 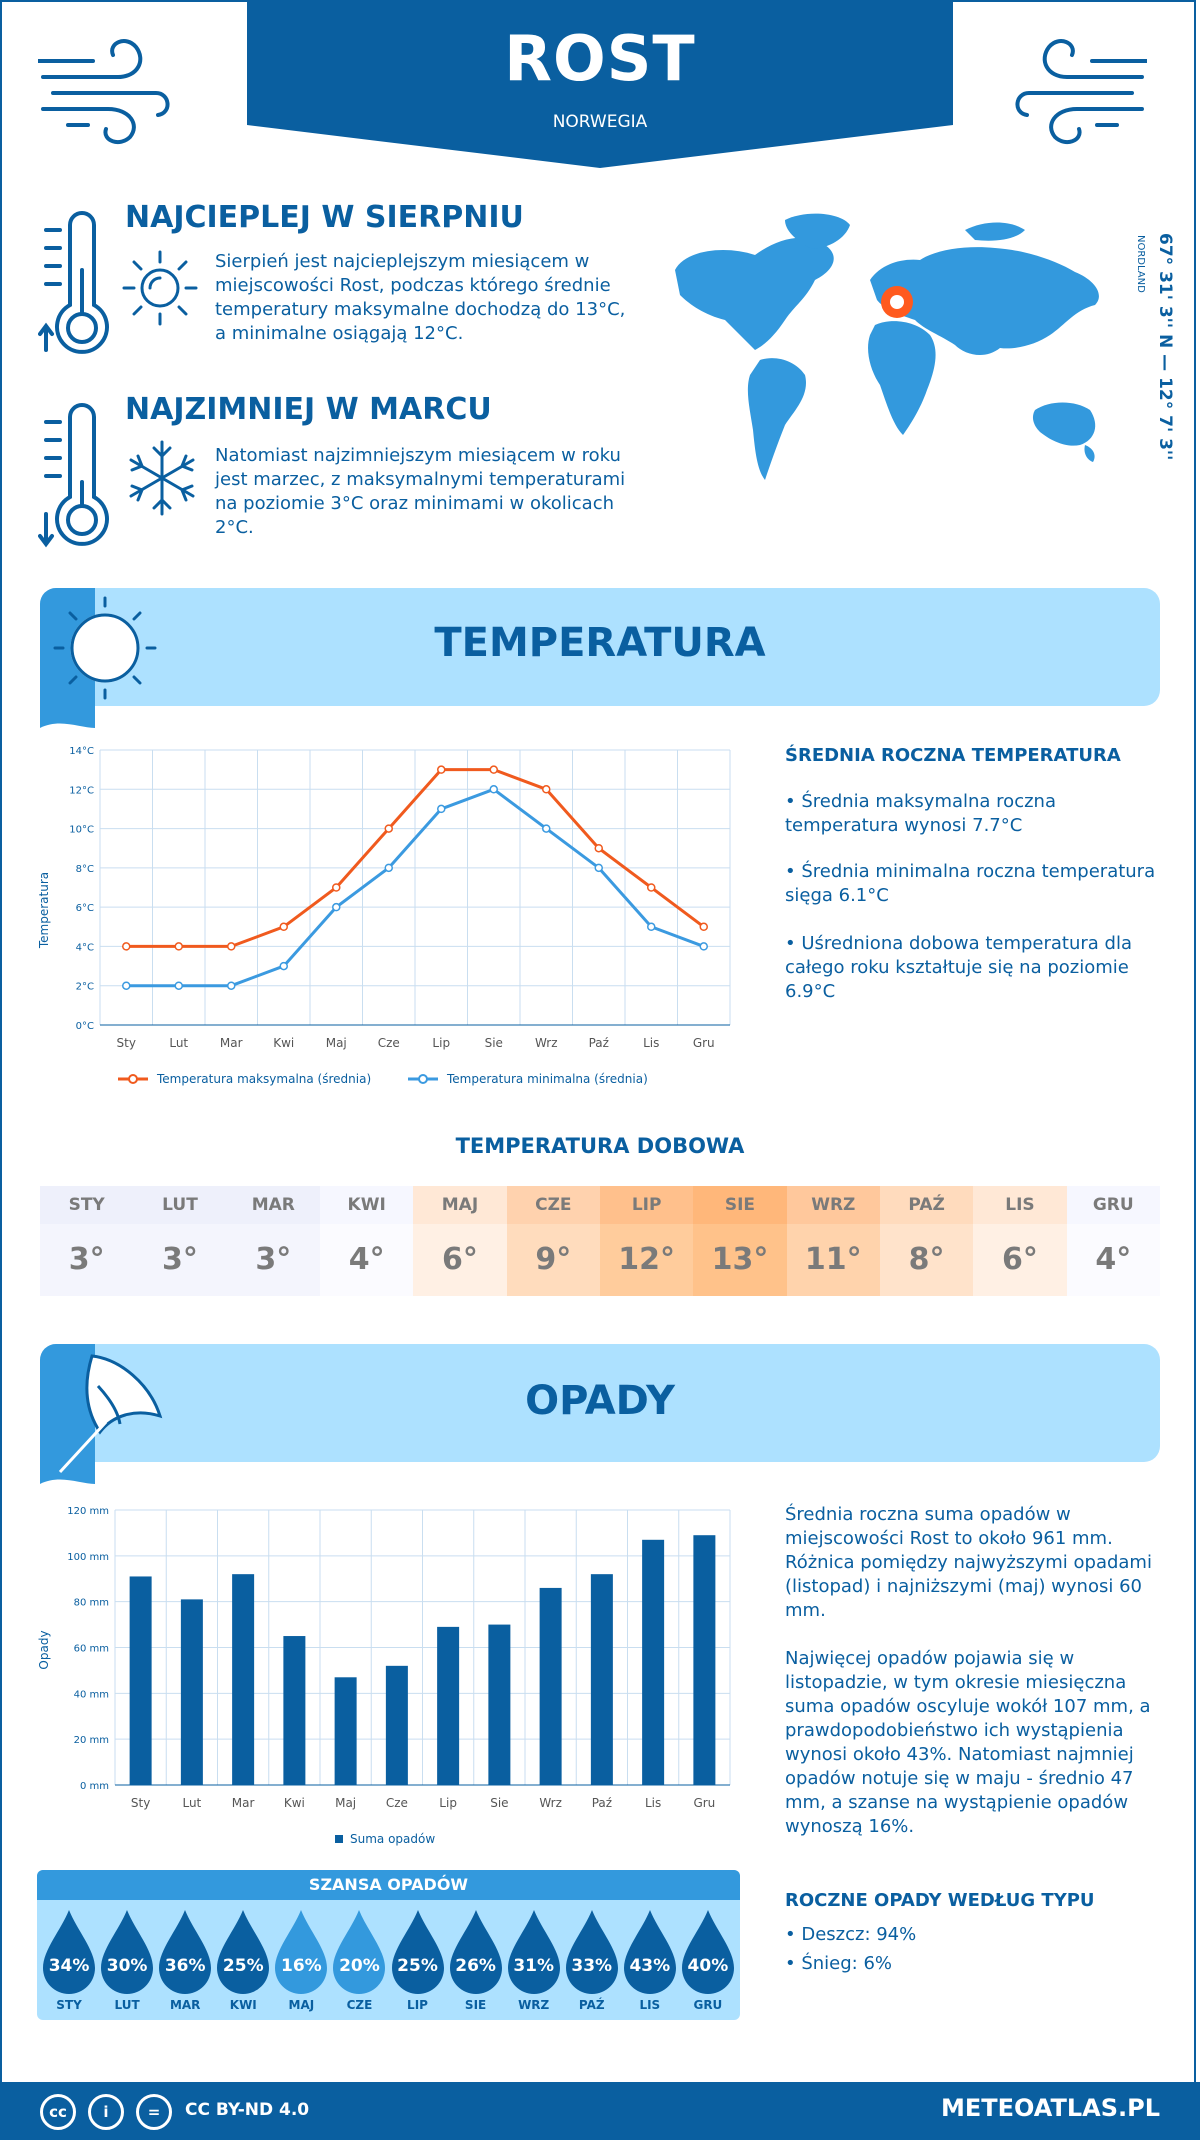 I want to click on temperature-title: TEMPERATURA, so click(x=600, y=643).